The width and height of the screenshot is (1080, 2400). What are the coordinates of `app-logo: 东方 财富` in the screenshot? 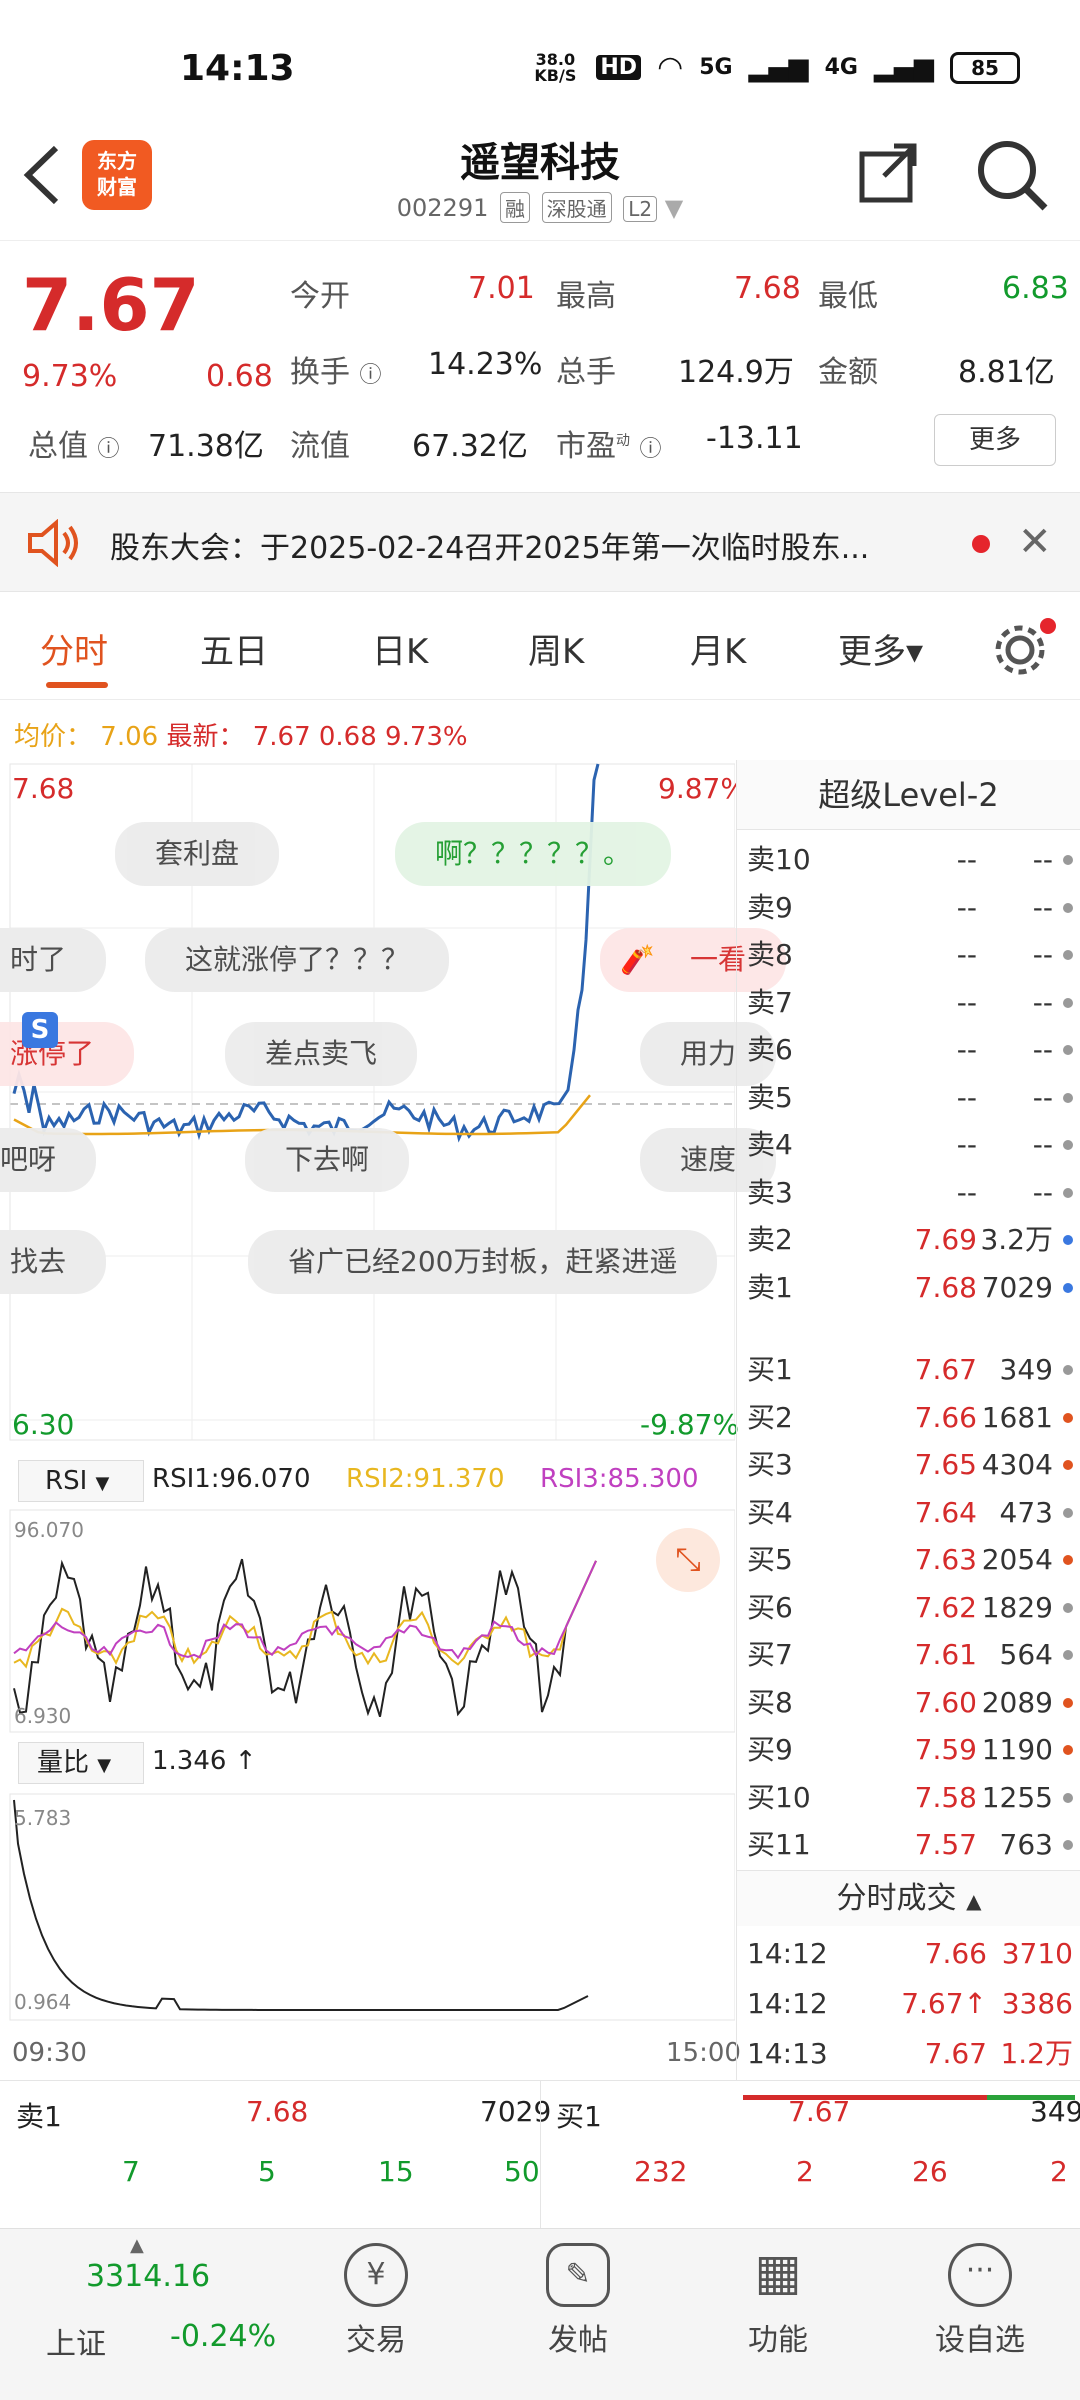 It's located at (117, 175).